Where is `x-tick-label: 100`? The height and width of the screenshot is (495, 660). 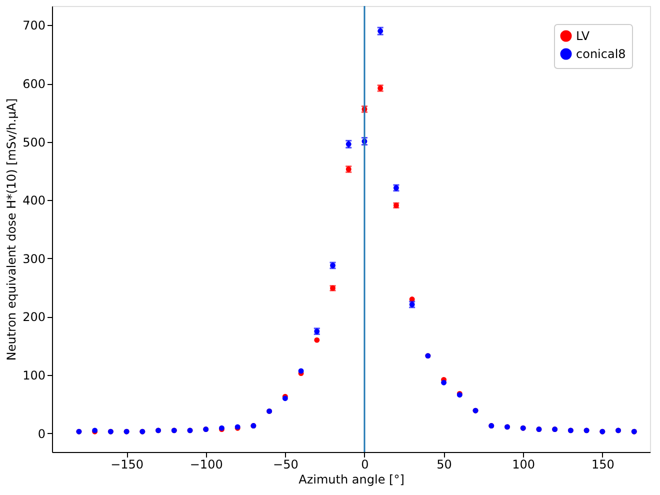
x-tick-label: 100 is located at coordinates (524, 465).